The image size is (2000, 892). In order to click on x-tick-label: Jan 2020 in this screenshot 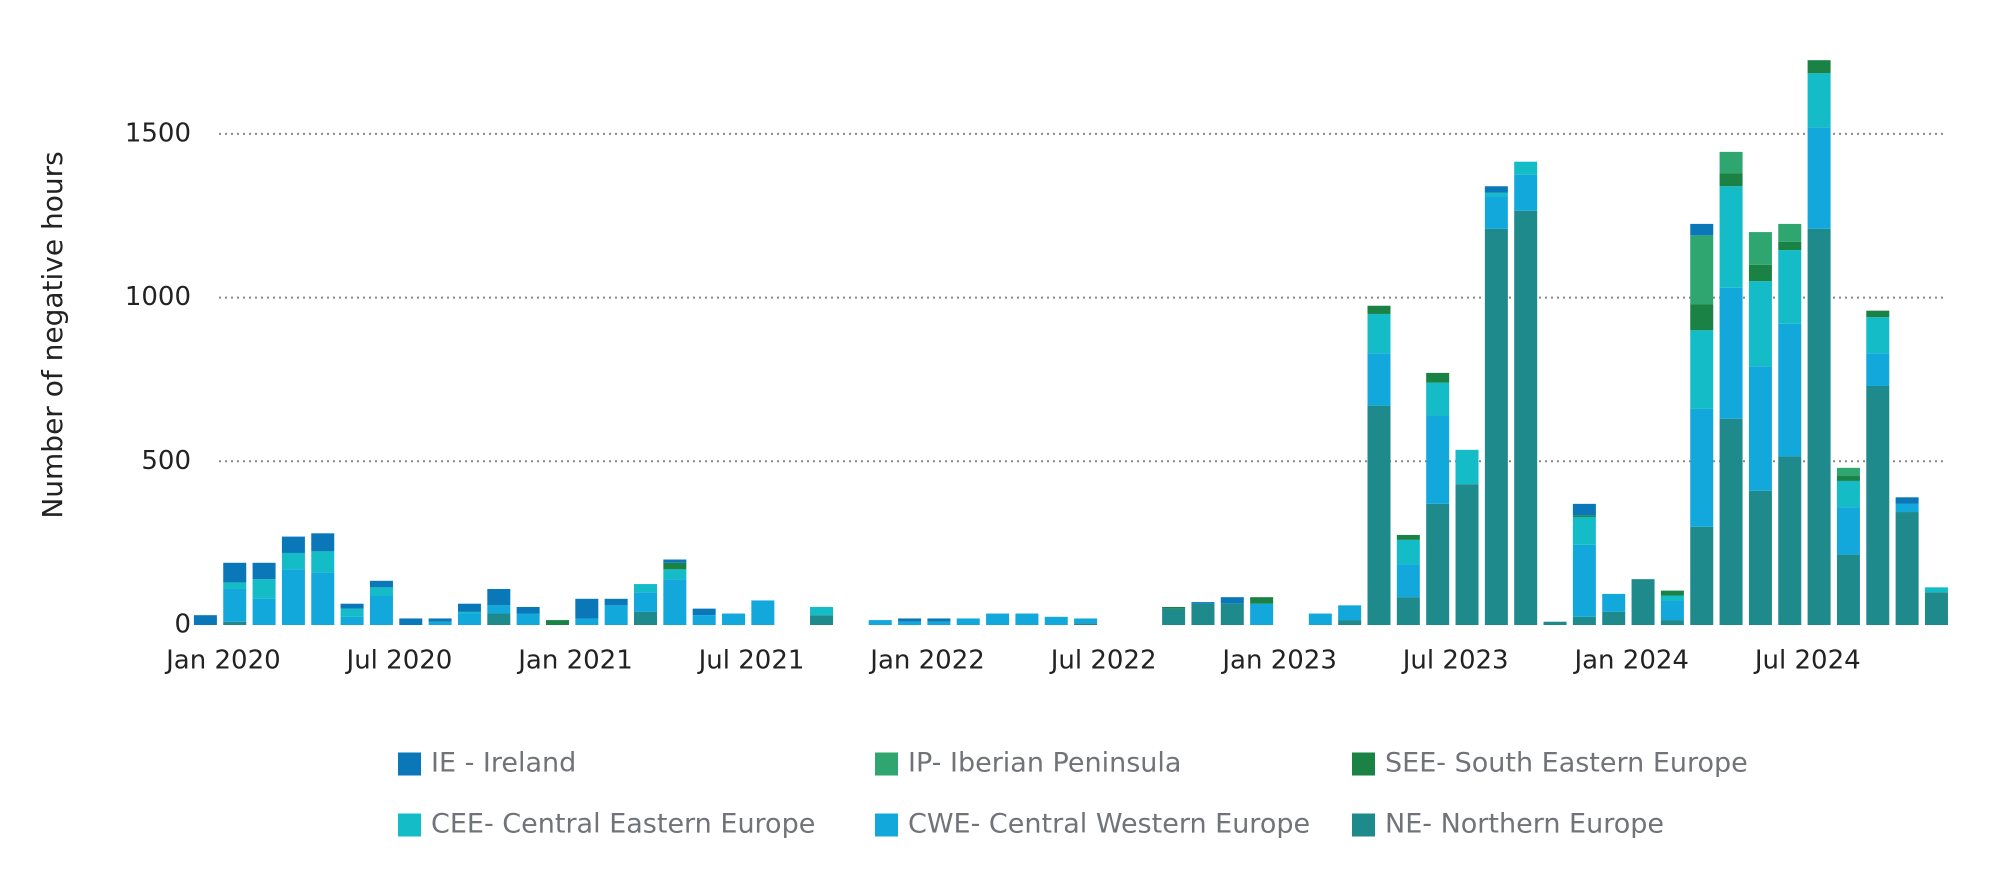, I will do `click(222, 661)`.